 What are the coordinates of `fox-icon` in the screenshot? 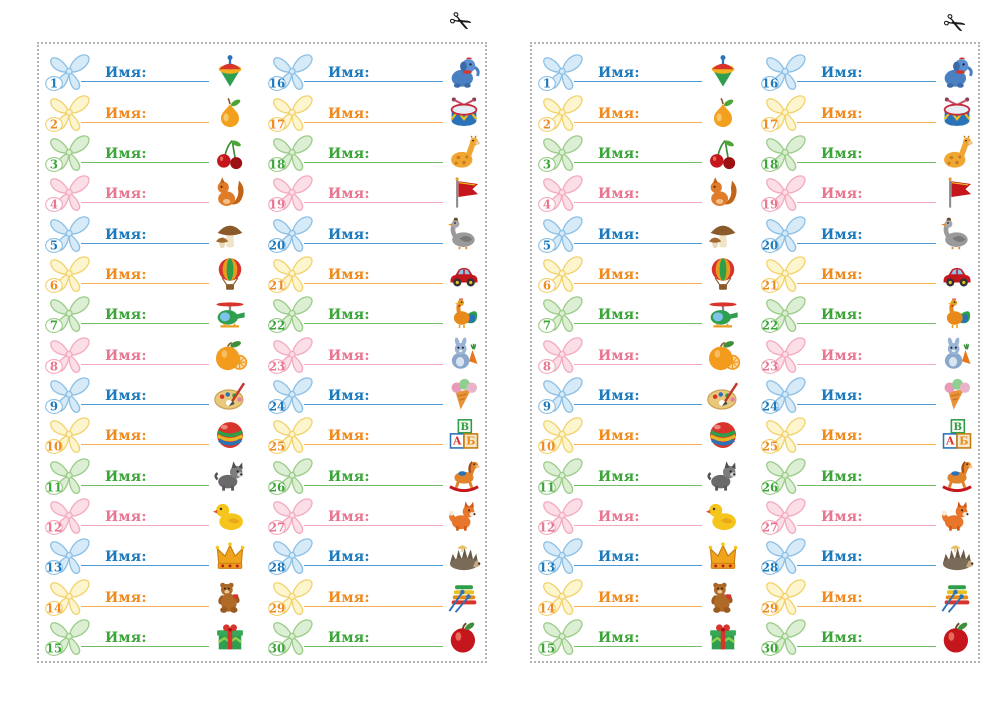 It's located at (462, 516).